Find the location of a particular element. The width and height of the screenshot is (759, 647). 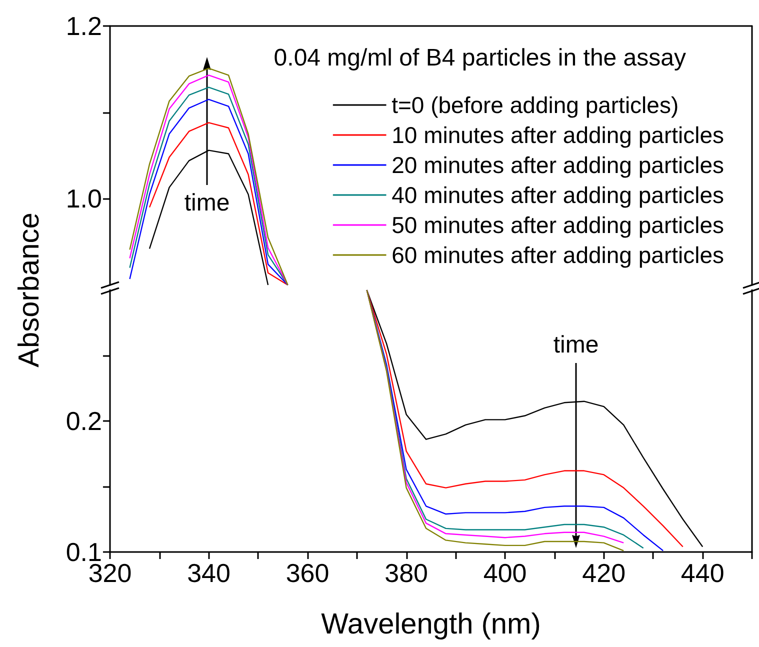

x-tick-label: 380 is located at coordinates (406, 573).